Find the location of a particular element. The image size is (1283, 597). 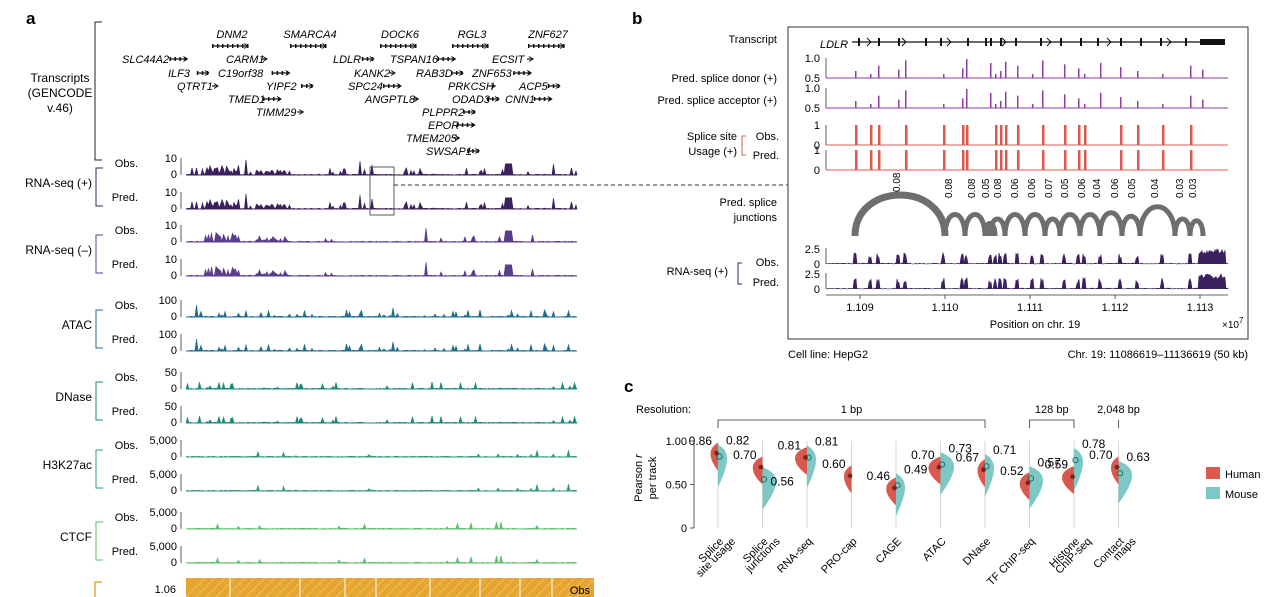

resolution-value: 128 bp is located at coordinates (1052, 410).